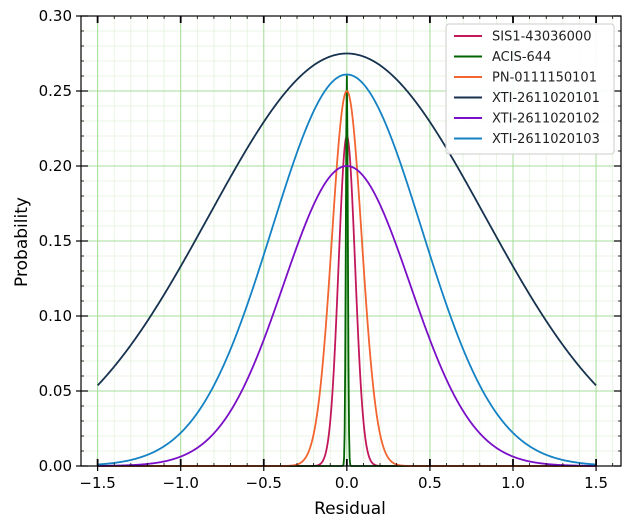  I want to click on x-tick-label: 1.5, so click(596, 483).